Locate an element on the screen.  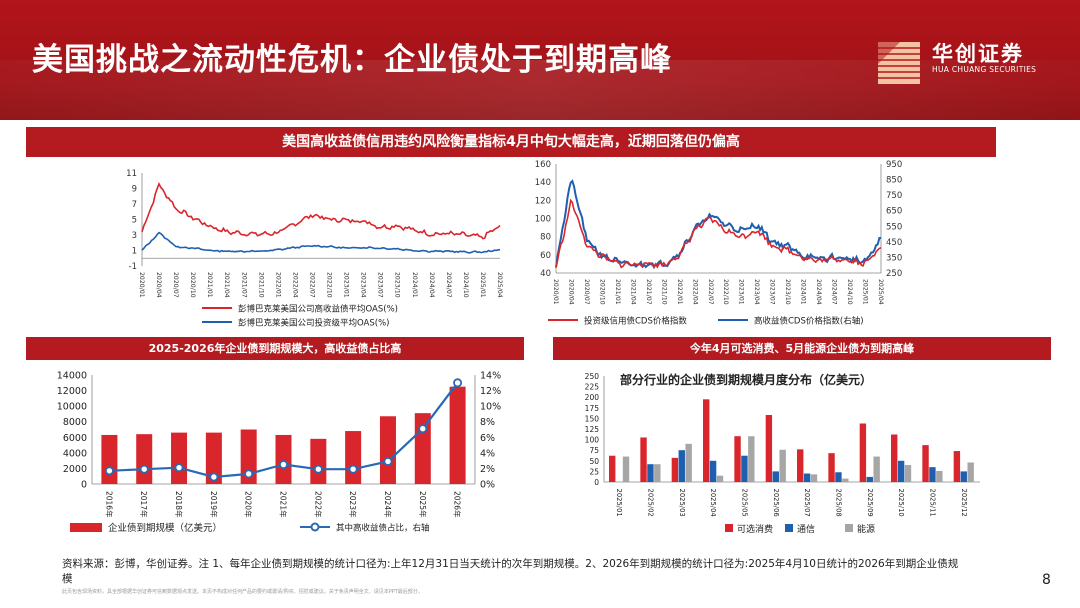
c1-y-tick: 7 is located at coordinates (134, 205).